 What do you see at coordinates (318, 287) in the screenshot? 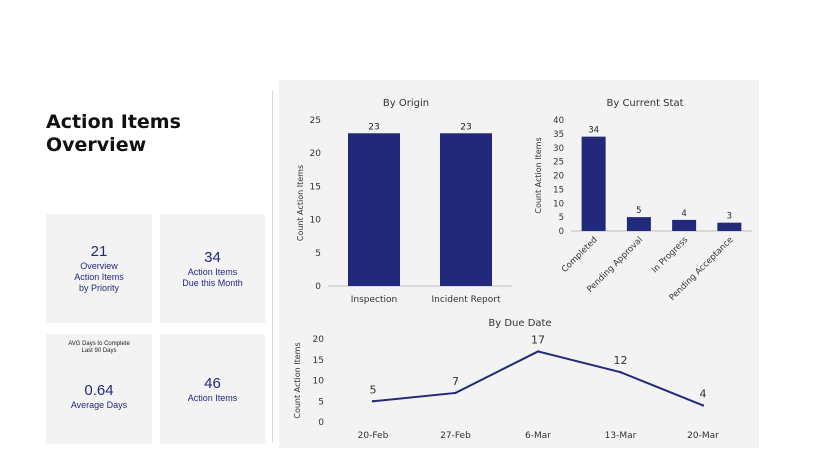
I see `chart1-ytick-label: 0` at bounding box center [318, 287].